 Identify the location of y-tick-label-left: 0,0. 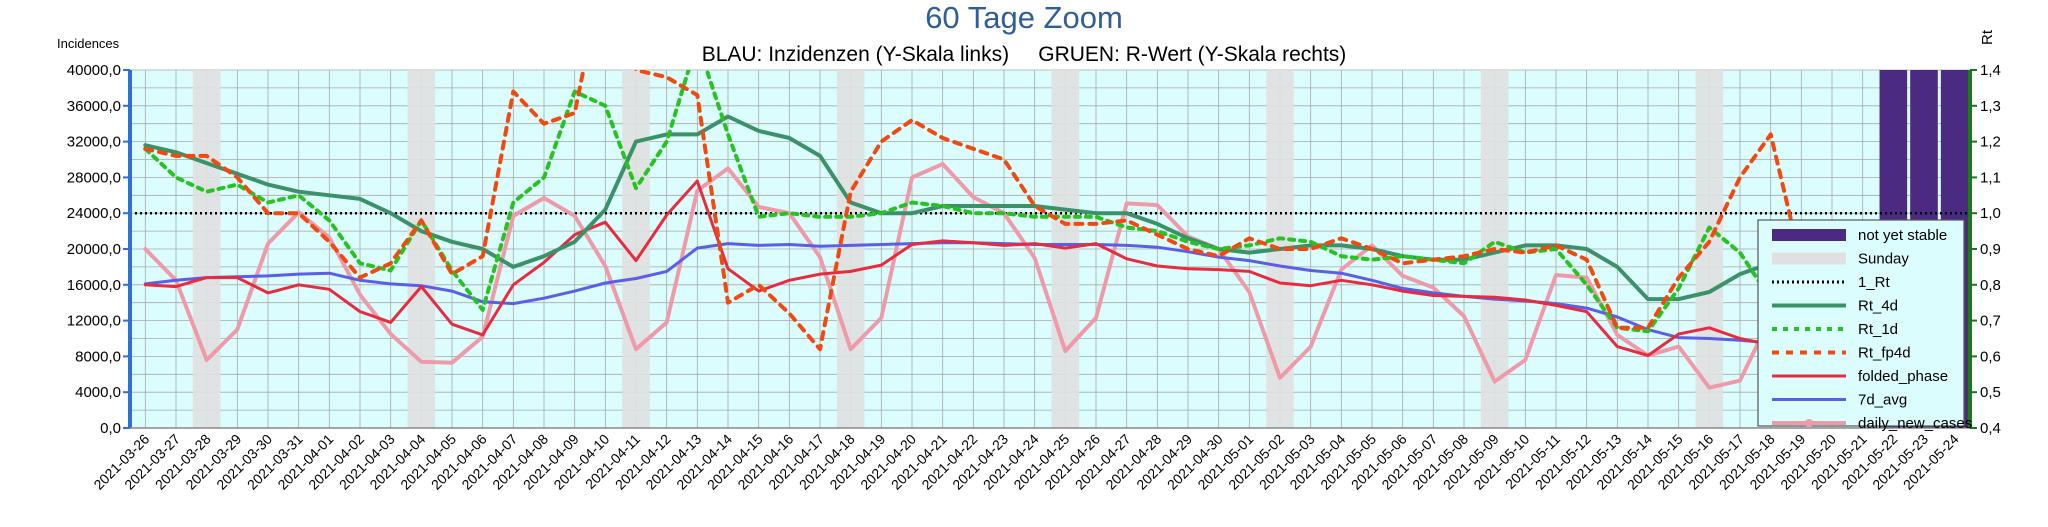
(110, 428).